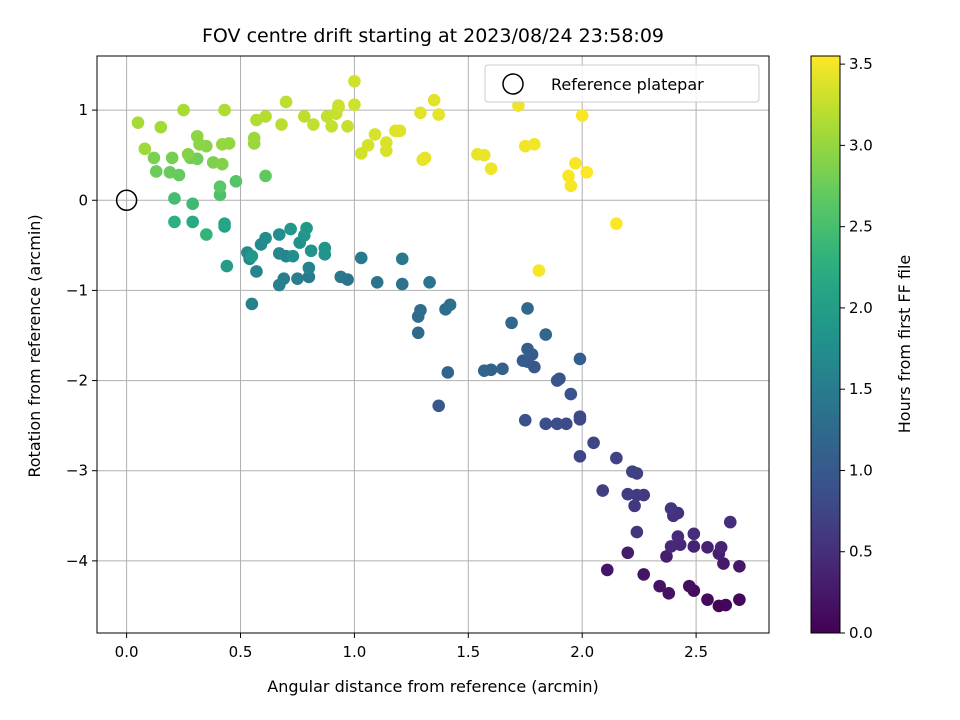 Image resolution: width=960 pixels, height=720 pixels. What do you see at coordinates (126, 200) in the screenshot?
I see `reference-marker` at bounding box center [126, 200].